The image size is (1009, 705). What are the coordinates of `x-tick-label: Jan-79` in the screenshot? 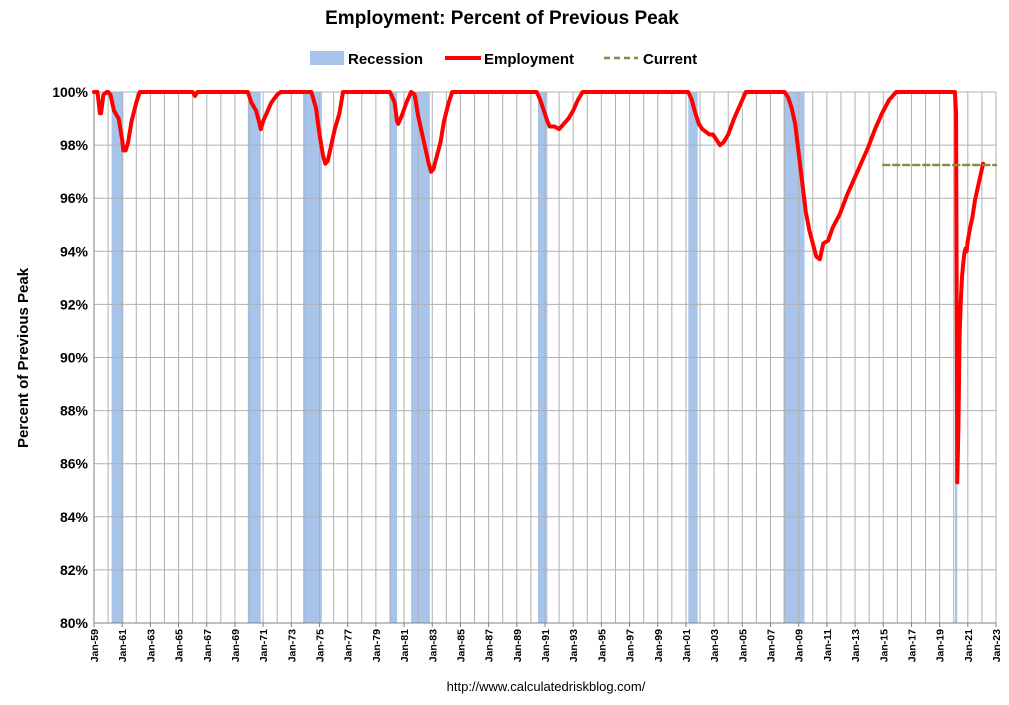 It's located at (377, 645).